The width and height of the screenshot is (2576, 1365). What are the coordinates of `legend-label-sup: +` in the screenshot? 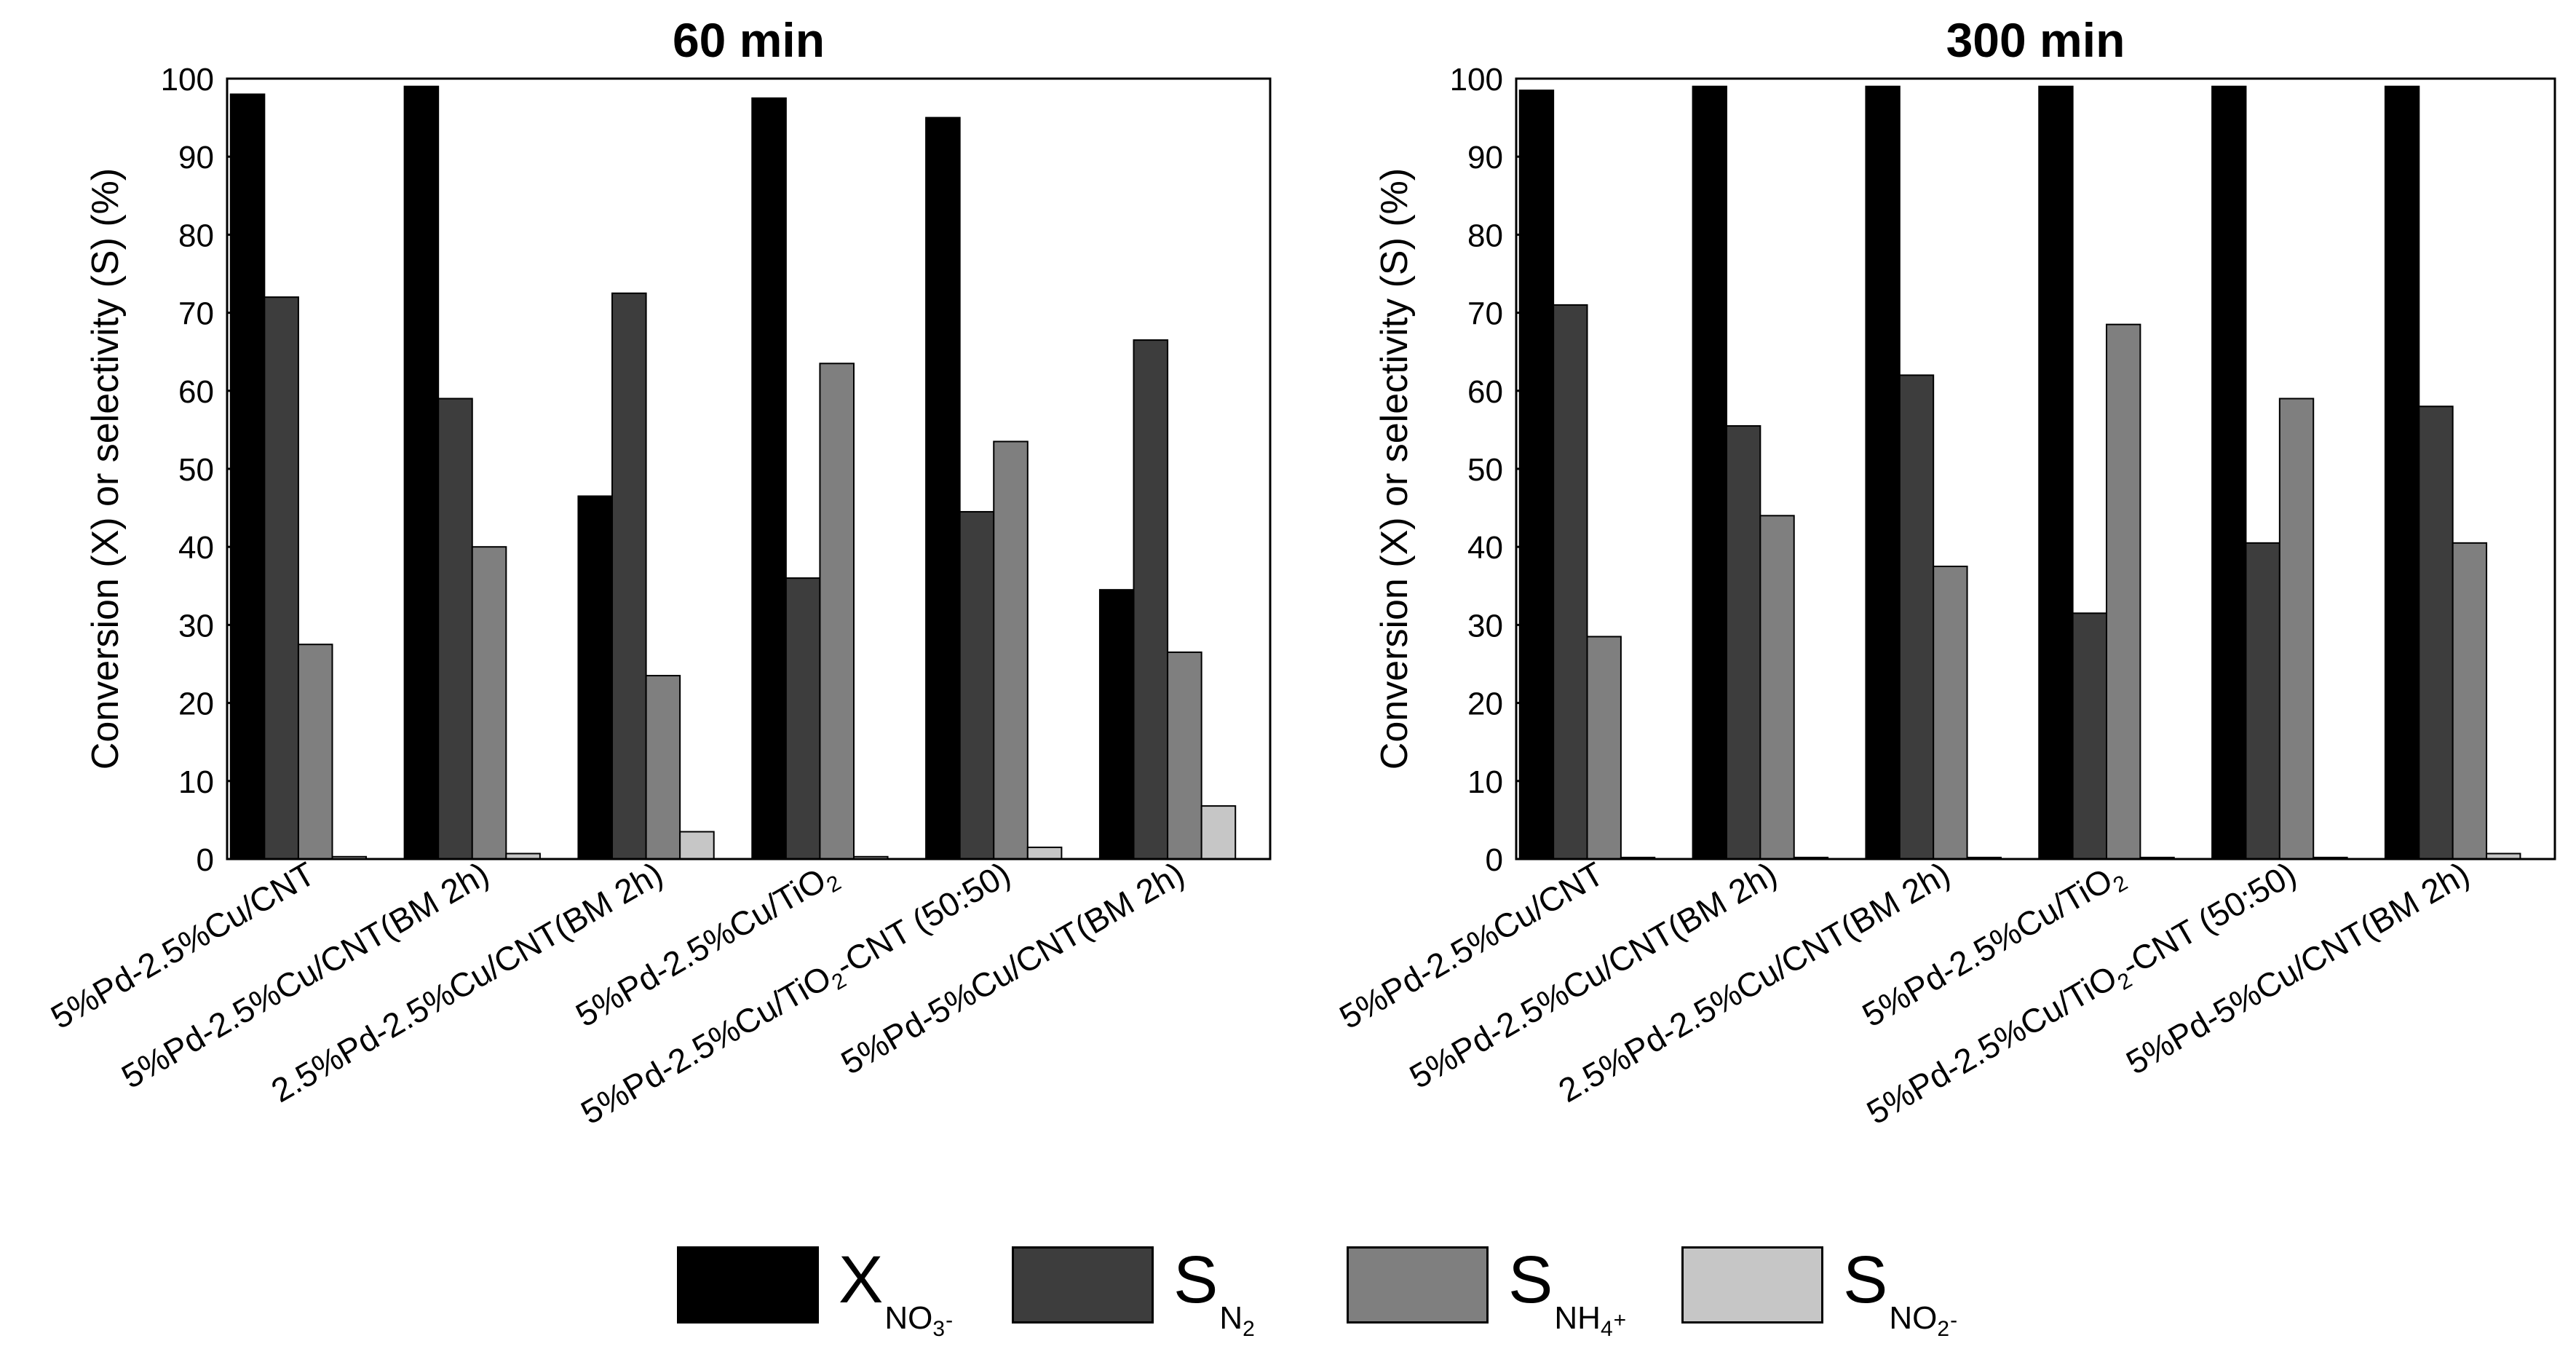 It's located at (1620, 1320).